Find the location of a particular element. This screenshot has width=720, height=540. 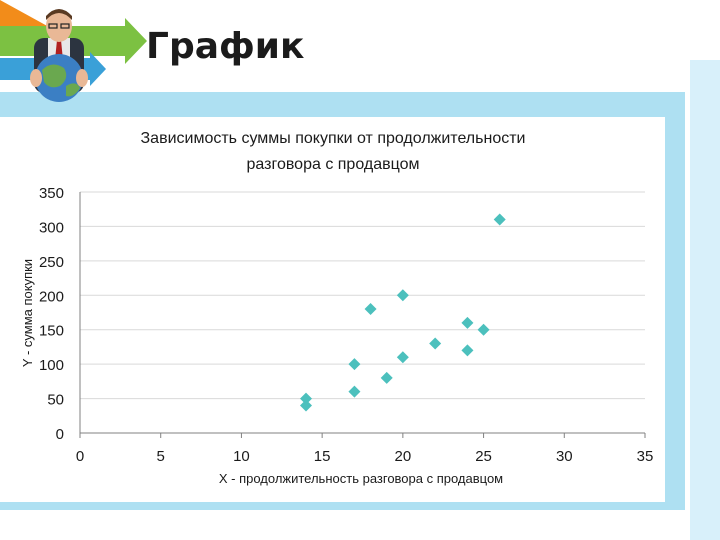

chart-title-line2: разговора с продавцом is located at coordinates (333, 164).